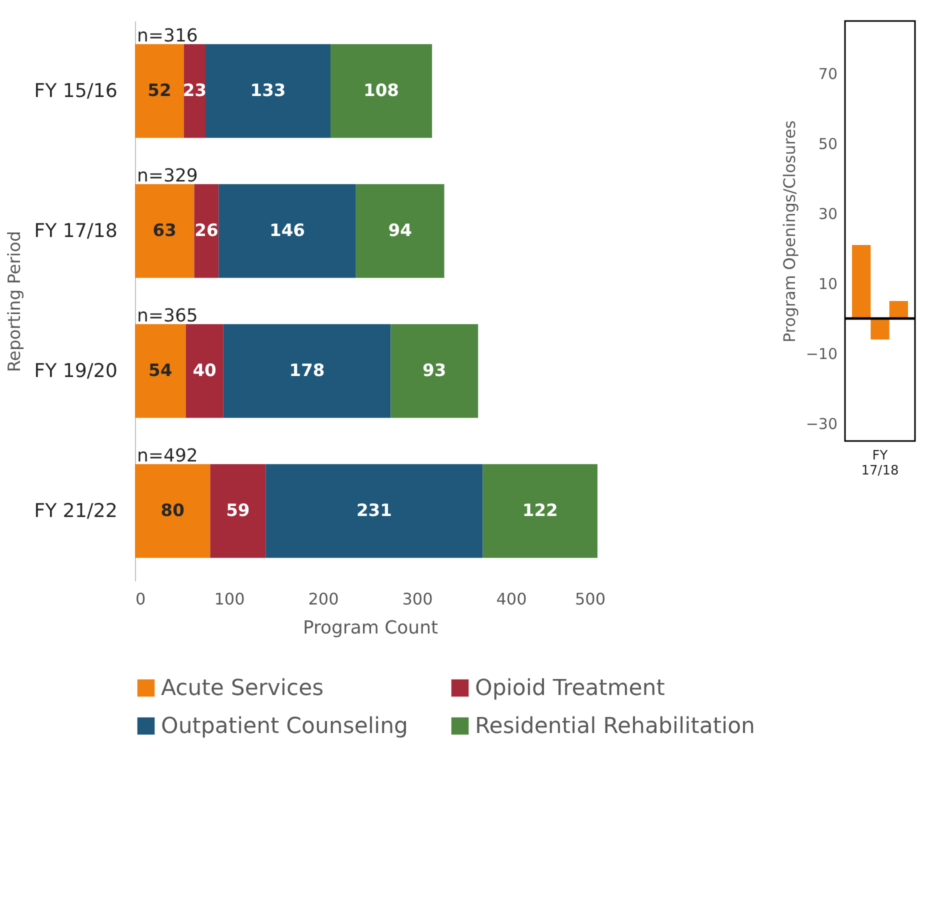  What do you see at coordinates (167, 456) in the screenshot?
I see `total-label: n=492` at bounding box center [167, 456].